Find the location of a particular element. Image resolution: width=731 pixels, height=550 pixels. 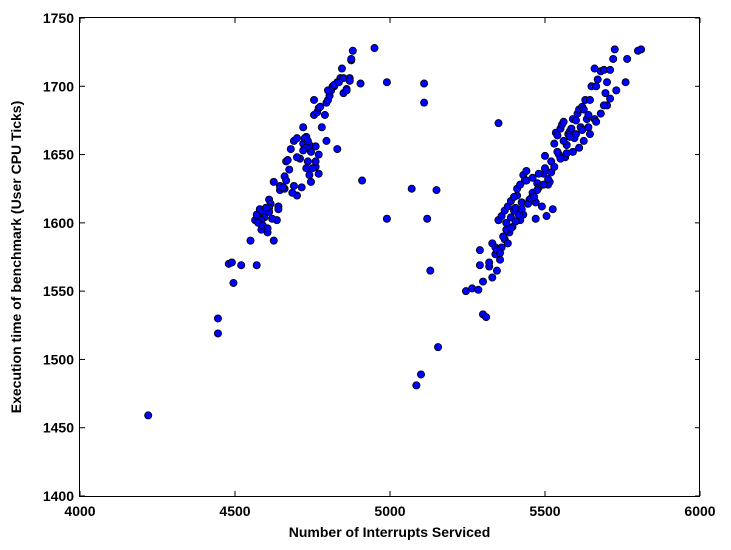

y-tick-label: 1650 is located at coordinates (58, 155).